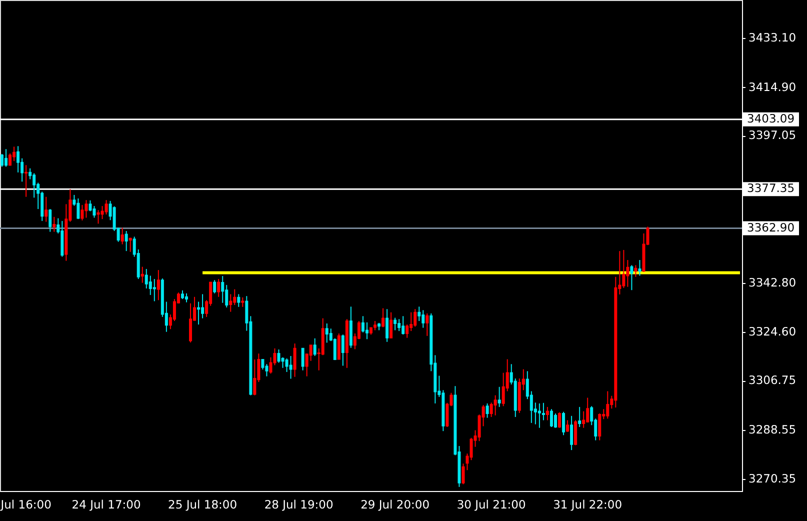 The width and height of the screenshot is (807, 521). Describe the element at coordinates (772, 87) in the screenshot. I see `y-tick-label: 3414.90` at that location.